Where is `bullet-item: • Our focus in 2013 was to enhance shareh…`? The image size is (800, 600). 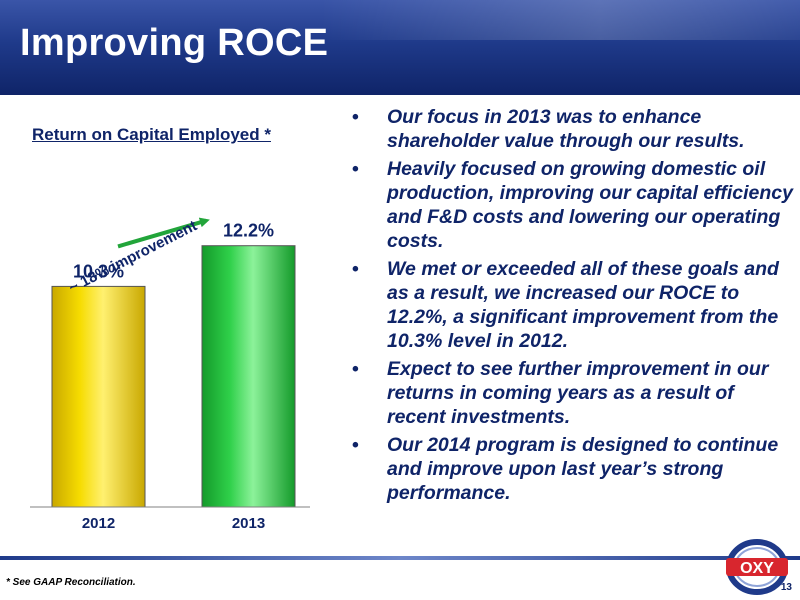 bullet-item: • Our focus in 2013 was to enhance shareh… is located at coordinates (548, 129).